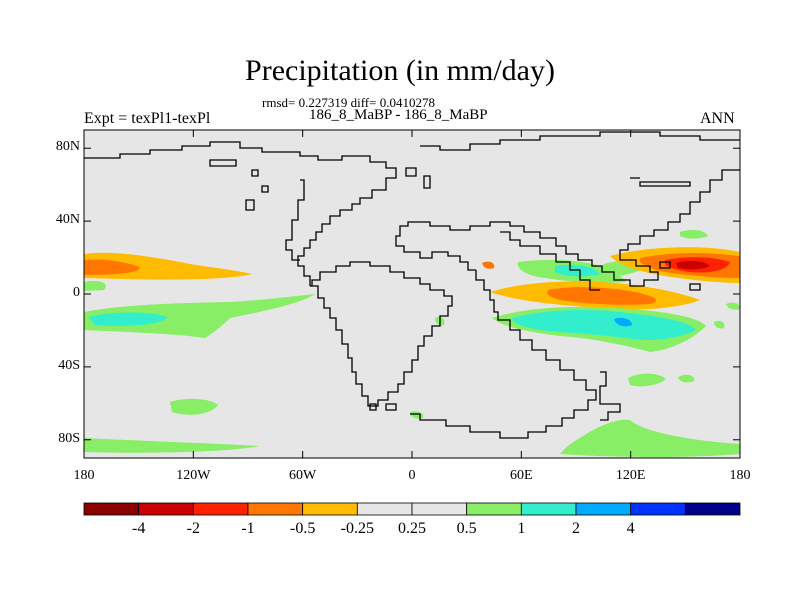 This screenshot has height=600, width=800. Describe the element at coordinates (112, 267) in the screenshot. I see `anomaly-pacific-north-core` at that location.